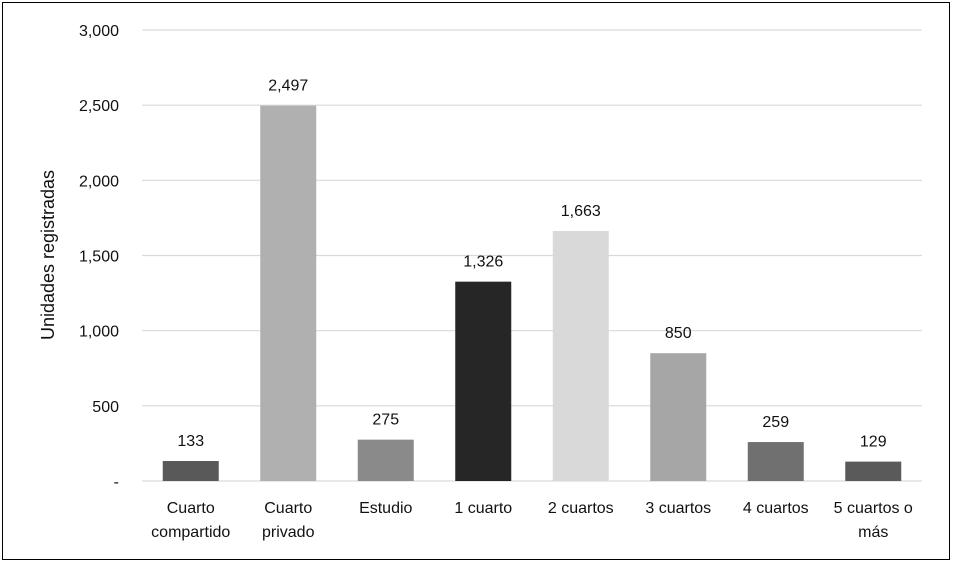 This screenshot has width=956, height=566. Describe the element at coordinates (873, 442) in the screenshot. I see `data-label: 129` at that location.